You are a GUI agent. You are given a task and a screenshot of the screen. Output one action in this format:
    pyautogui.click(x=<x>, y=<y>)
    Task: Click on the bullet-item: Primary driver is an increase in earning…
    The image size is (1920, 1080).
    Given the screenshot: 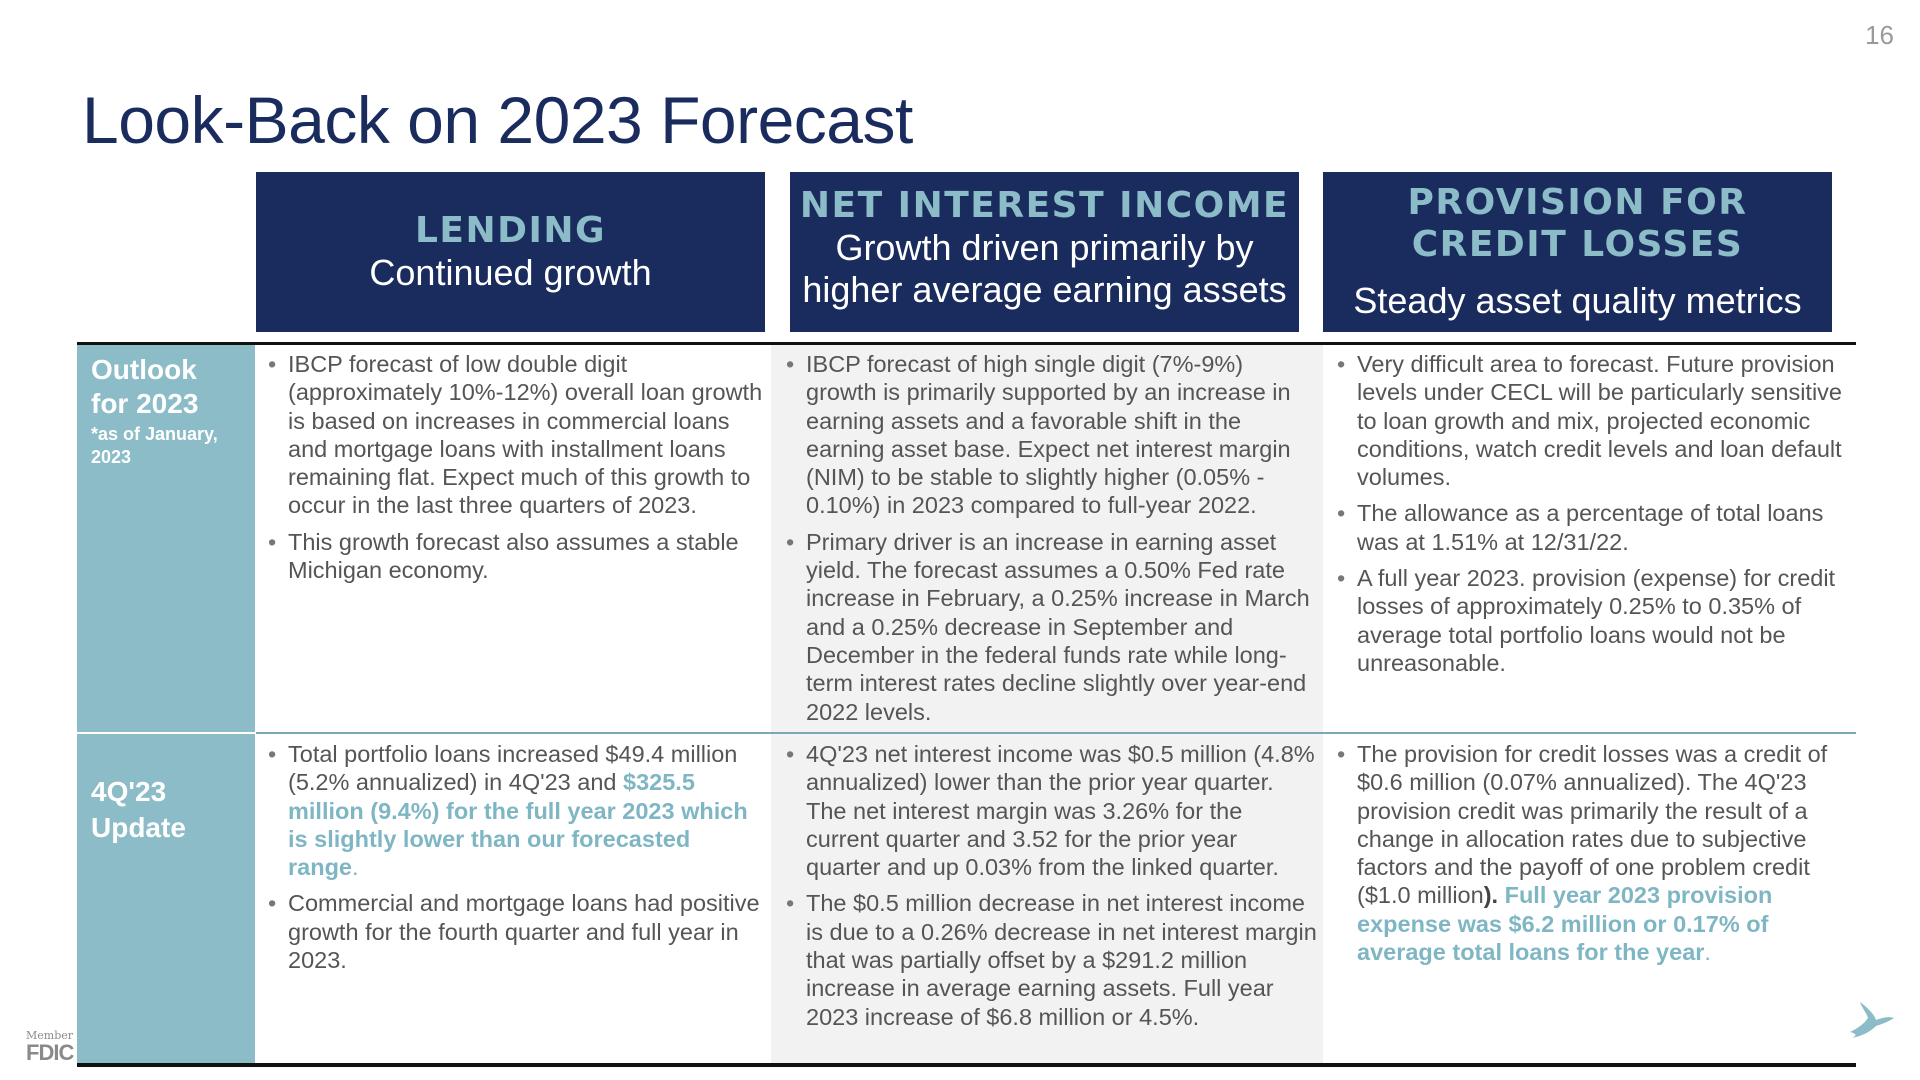 What is the action you would take?
    pyautogui.click(x=1051, y=627)
    